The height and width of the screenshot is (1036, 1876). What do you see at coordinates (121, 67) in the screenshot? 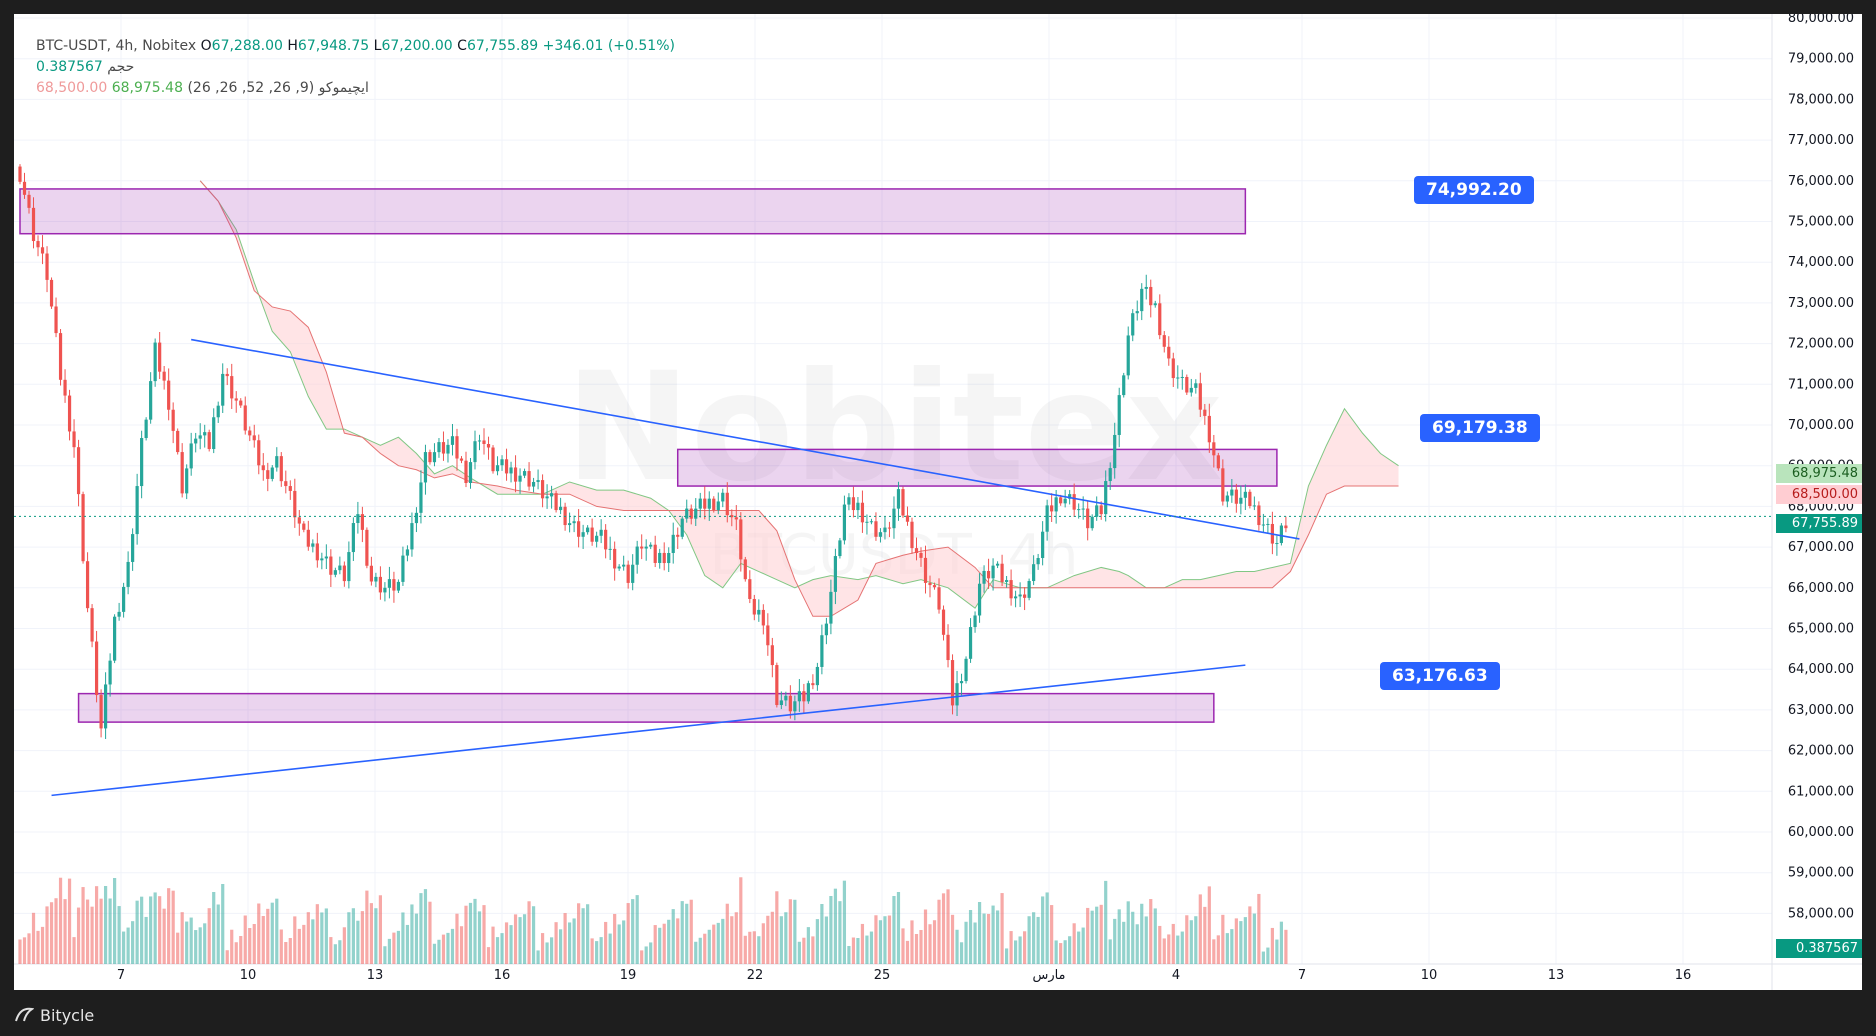
I see `legend-volume-label: حجم` at bounding box center [121, 67].